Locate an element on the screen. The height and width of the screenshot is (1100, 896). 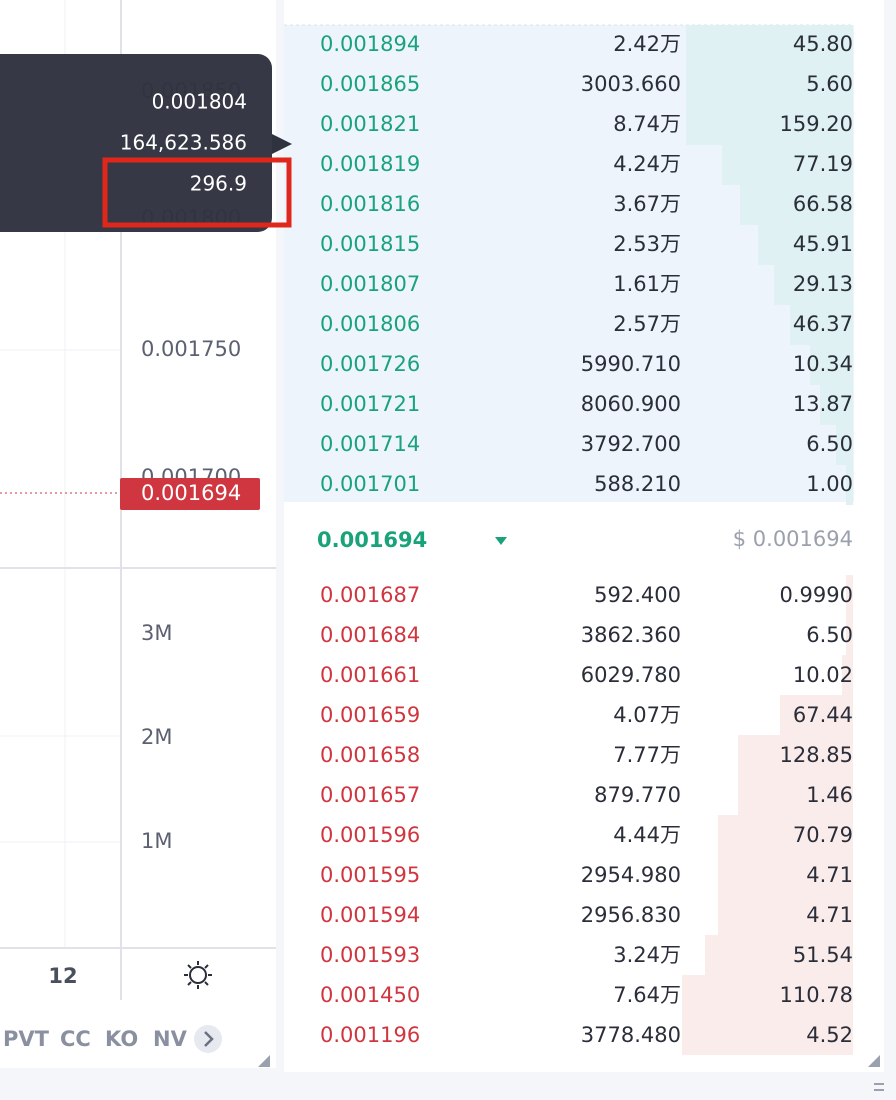
total: 46.37 is located at coordinates (823, 324).